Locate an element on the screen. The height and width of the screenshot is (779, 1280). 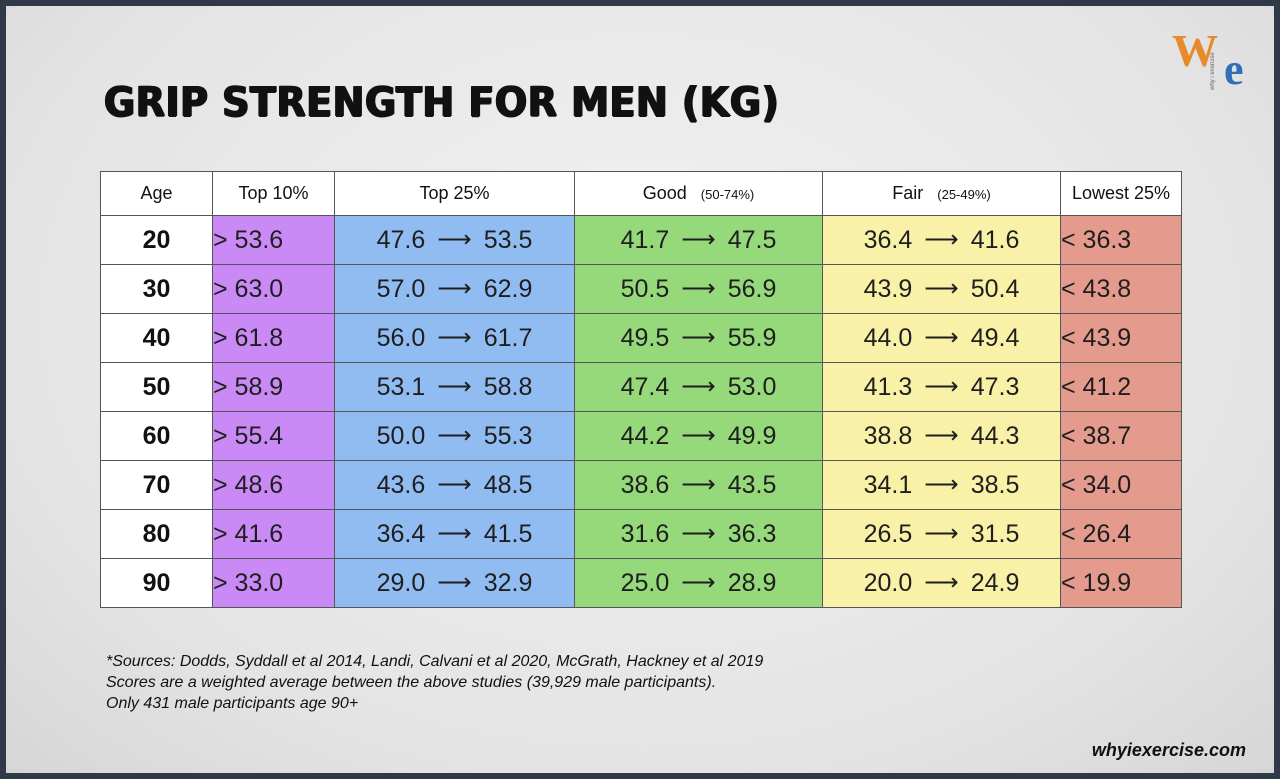
good-range-cell: 31.6 ⟶ 36.3 is located at coordinates (698, 534).